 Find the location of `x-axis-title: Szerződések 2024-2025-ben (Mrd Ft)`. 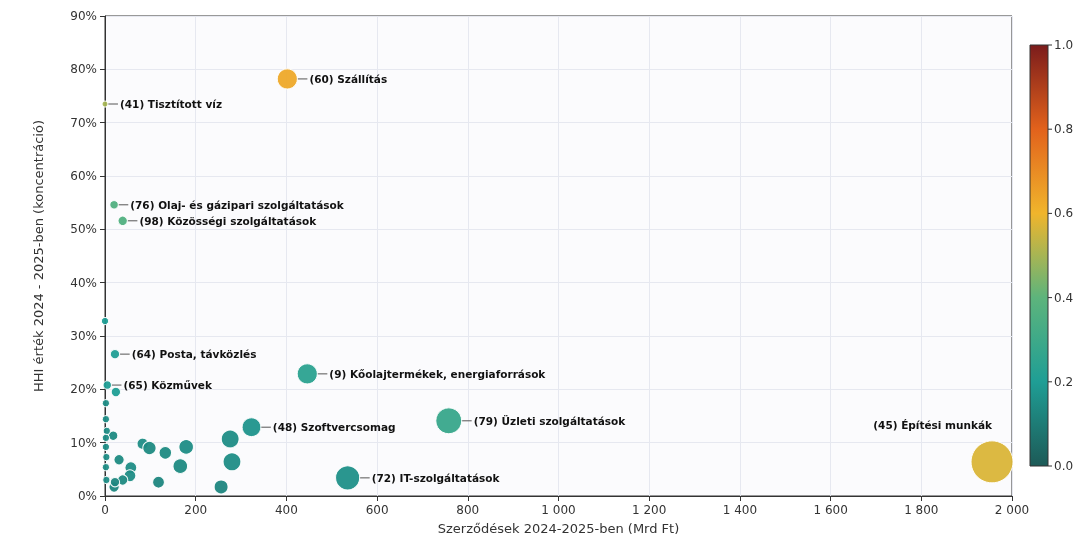

x-axis-title: Szerződések 2024-2025-ben (Mrd Ft) is located at coordinates (558, 528).